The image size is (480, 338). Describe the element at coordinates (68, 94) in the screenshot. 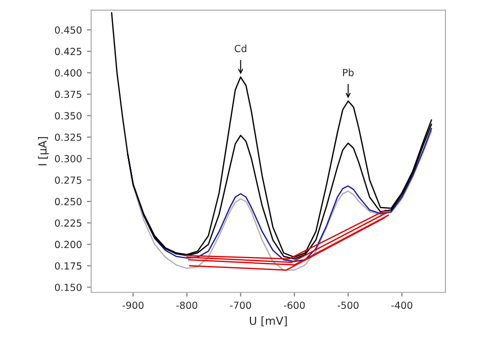

I see `y-tick-label: 0.375` at that location.